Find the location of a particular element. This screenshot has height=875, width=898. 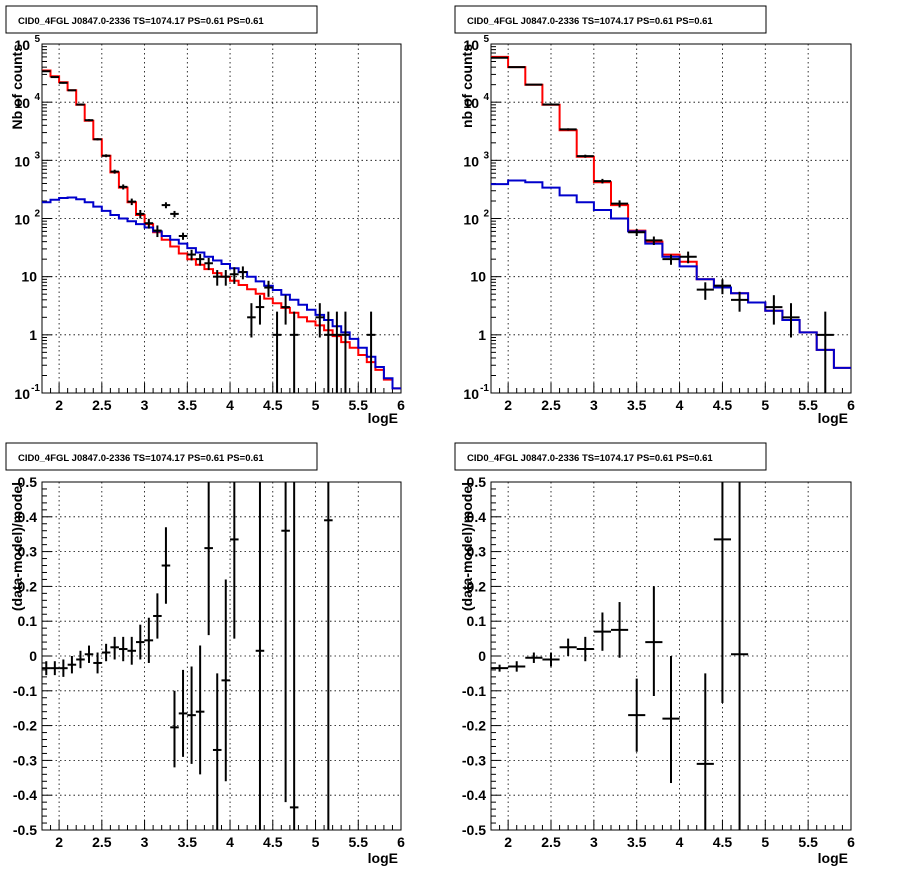

y-tick-label: 0.4 is located at coordinates (28, 517).